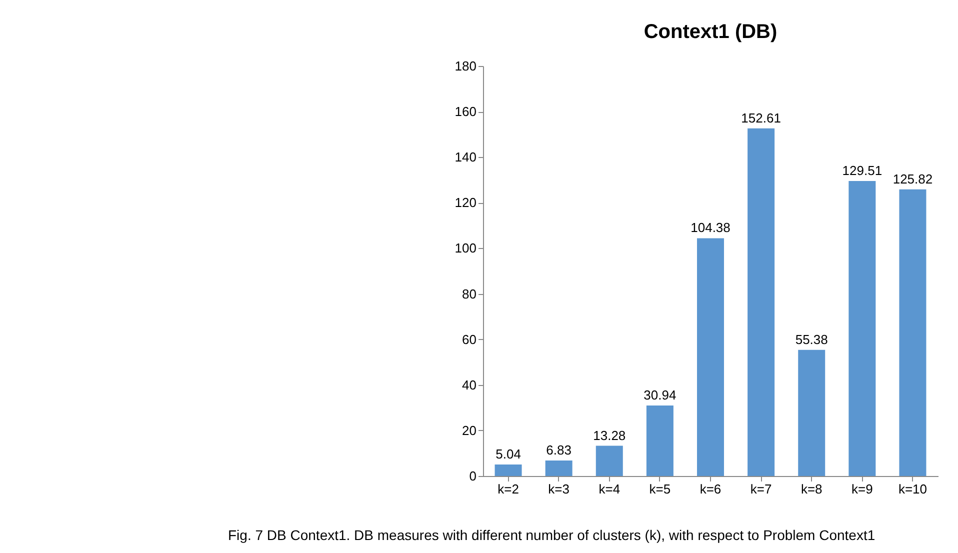  Describe the element at coordinates (761, 118) in the screenshot. I see `data-label: 152.61` at that location.